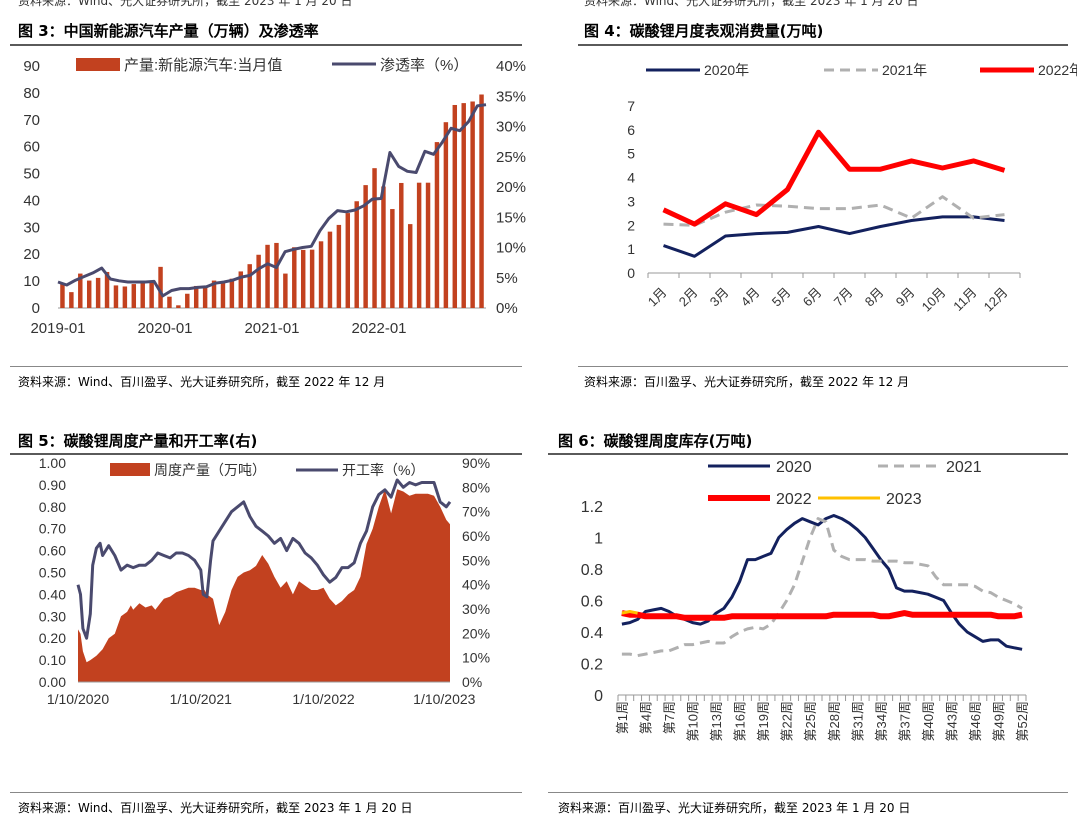  Describe the element at coordinates (622, 717) in the screenshot. I see `chart4-x-tick: 第1周` at that location.